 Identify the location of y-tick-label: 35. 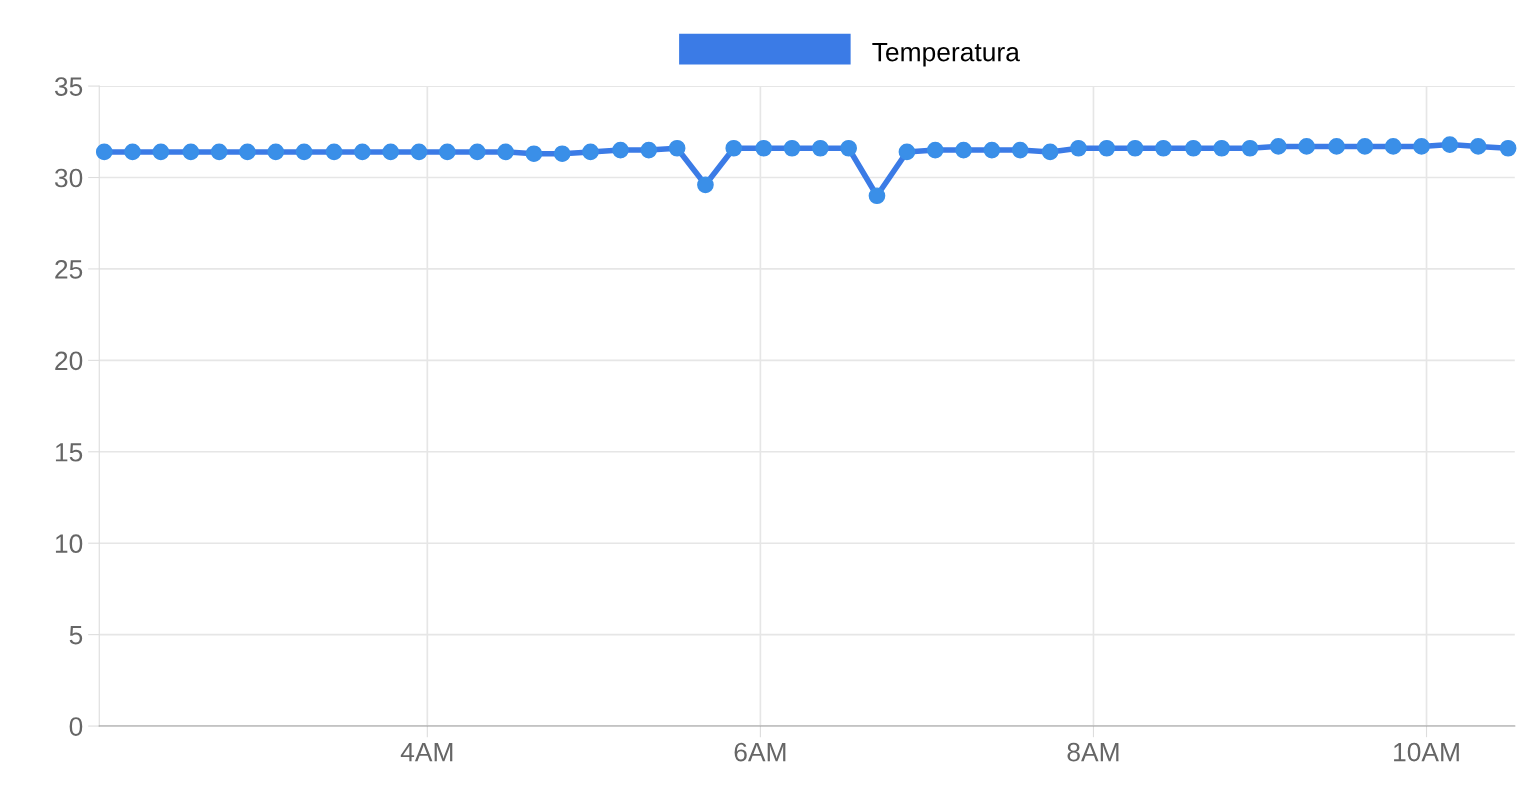
(68, 86).